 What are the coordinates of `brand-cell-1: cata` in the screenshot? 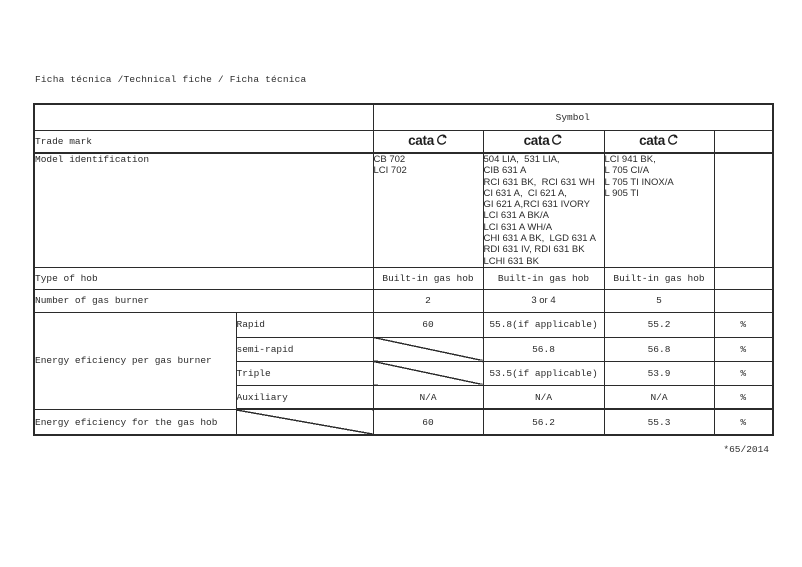 It's located at (428, 141).